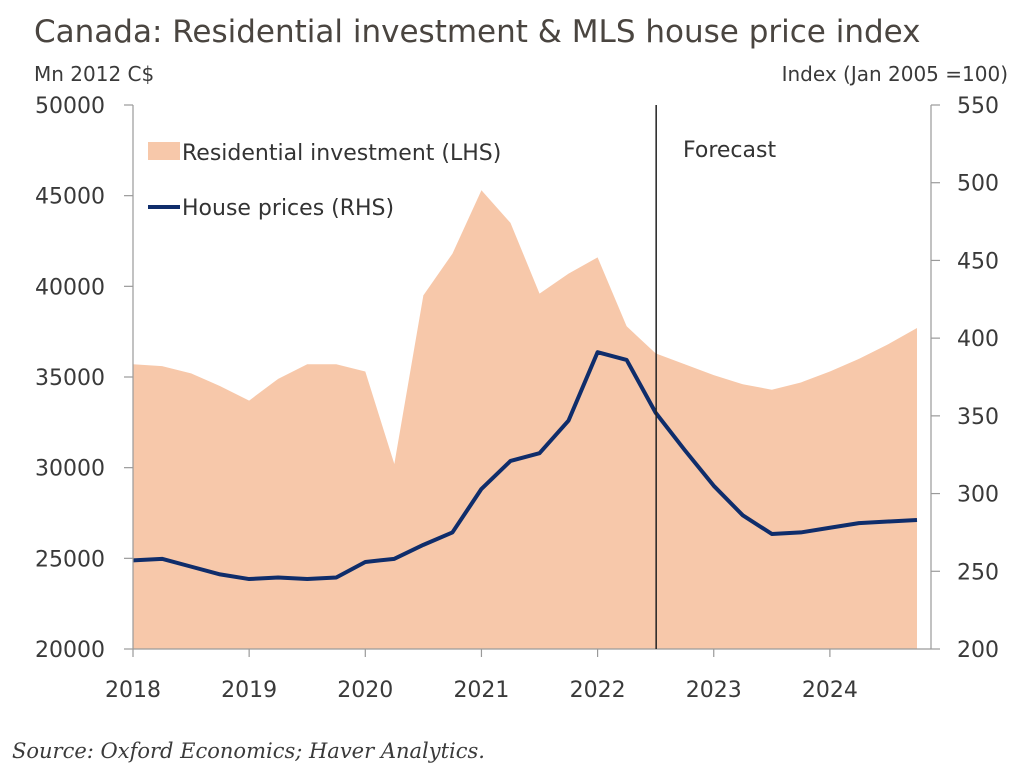 This screenshot has width=1024, height=772. I want to click on legend-label-residential-investment: Residential investment (LHS), so click(341, 153).